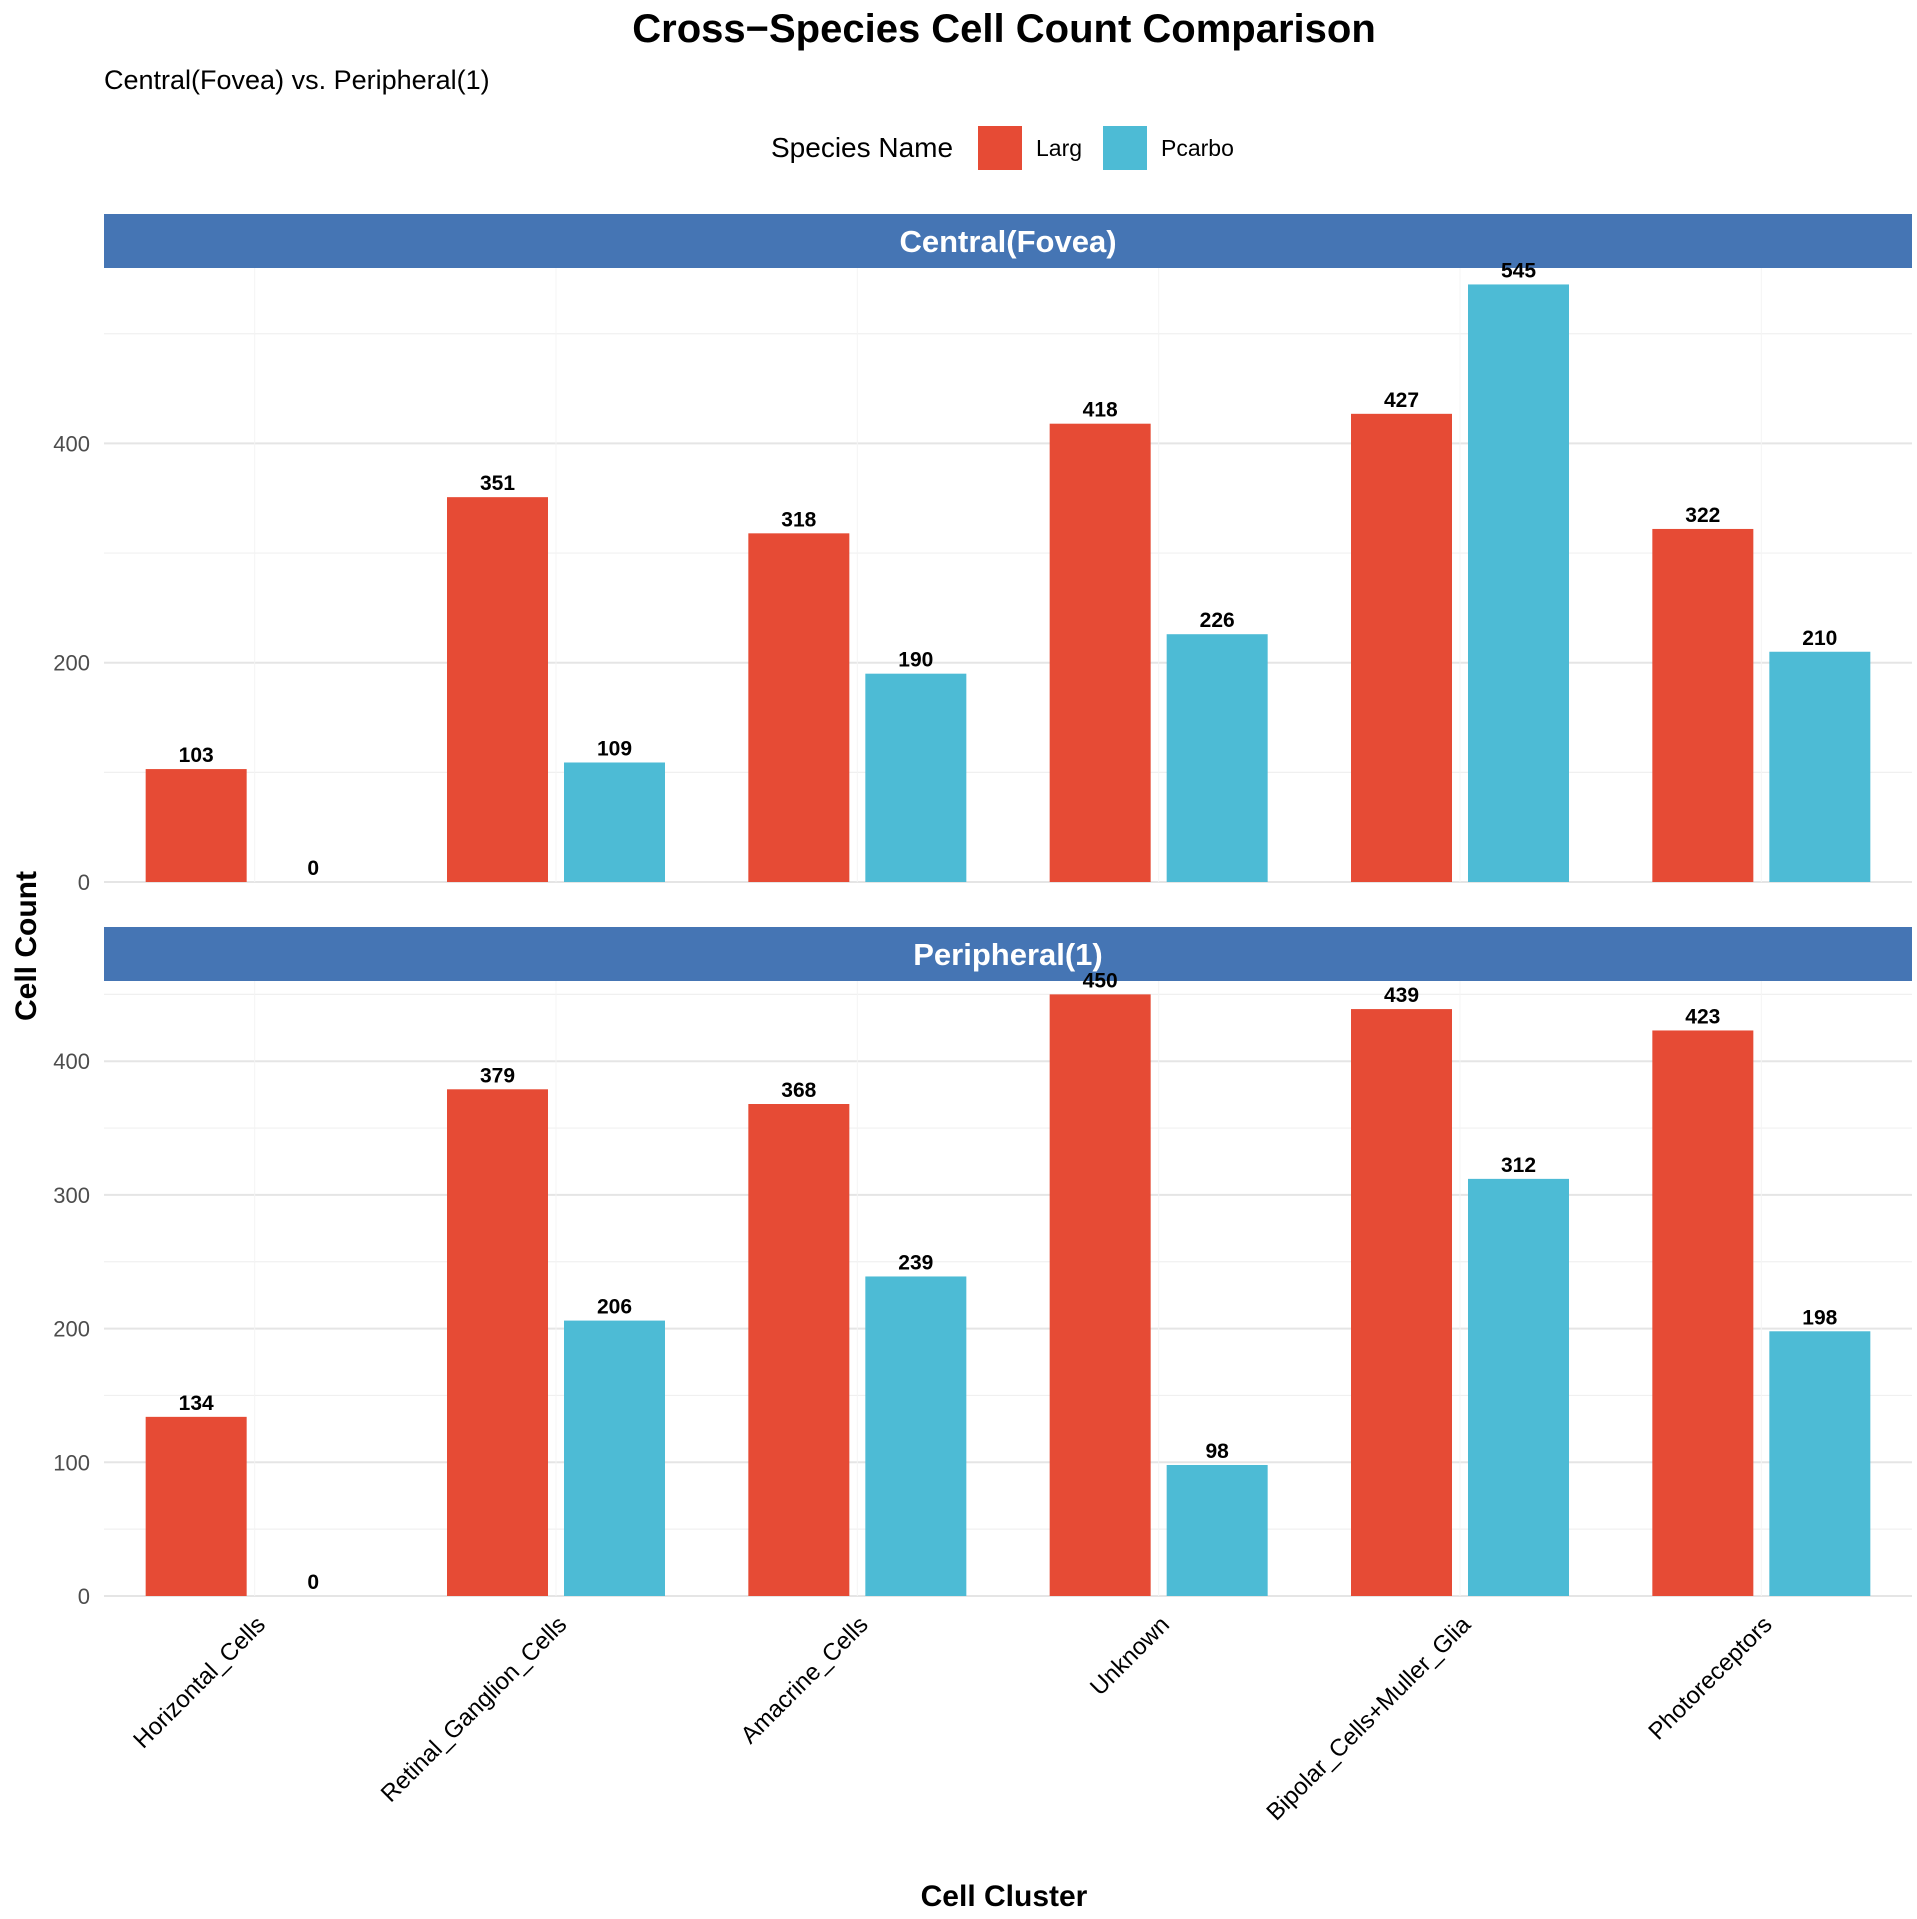 The height and width of the screenshot is (1919, 1917). I want to click on bar-value-label: 318, so click(798, 519).